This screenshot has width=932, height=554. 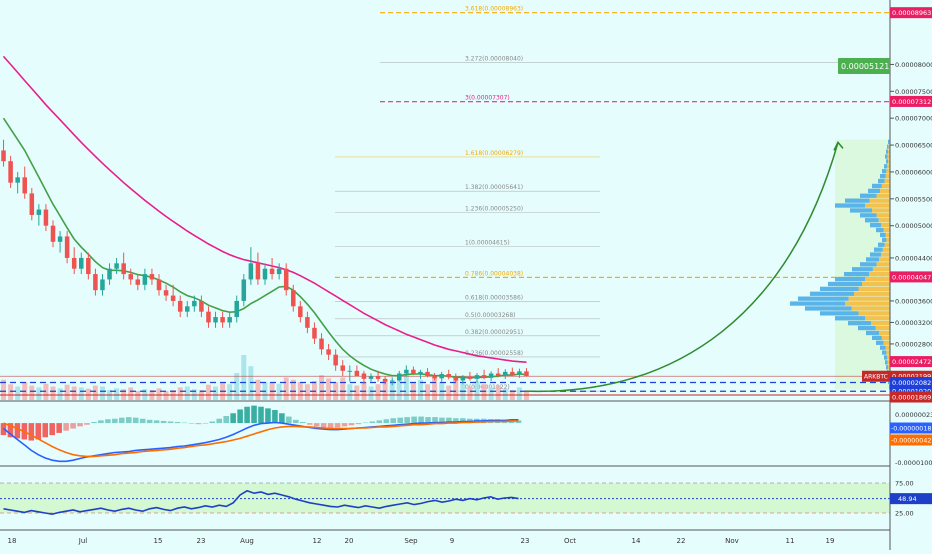 I want to click on price-tick-label: 0.00007000, so click(x=913, y=119).